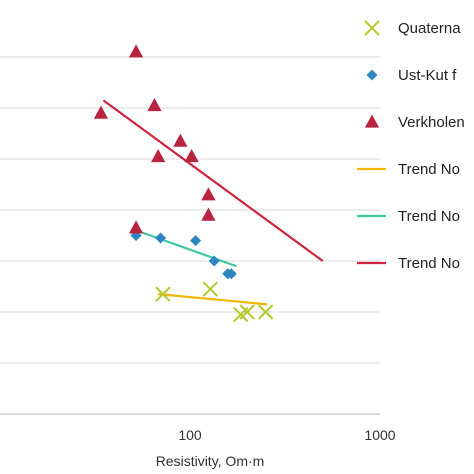  What do you see at coordinates (286, 435) in the screenshot?
I see `x-tick-labels: 100 1000` at bounding box center [286, 435].